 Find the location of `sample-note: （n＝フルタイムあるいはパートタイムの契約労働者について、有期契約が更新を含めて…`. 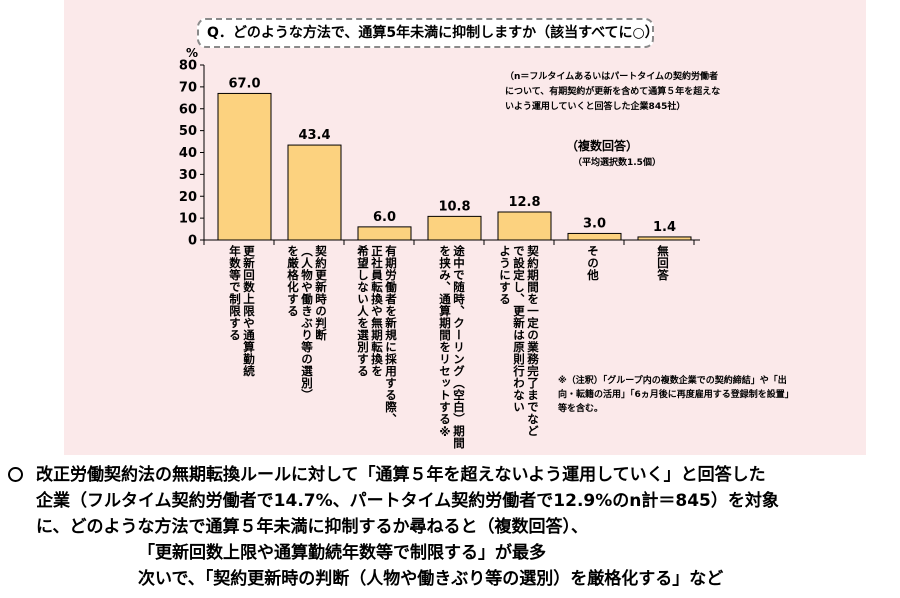

sample-note: （n＝フルタイムあるいはパートタイムの契約労働者について、有期契約が更新を含めて… is located at coordinates (613, 92).